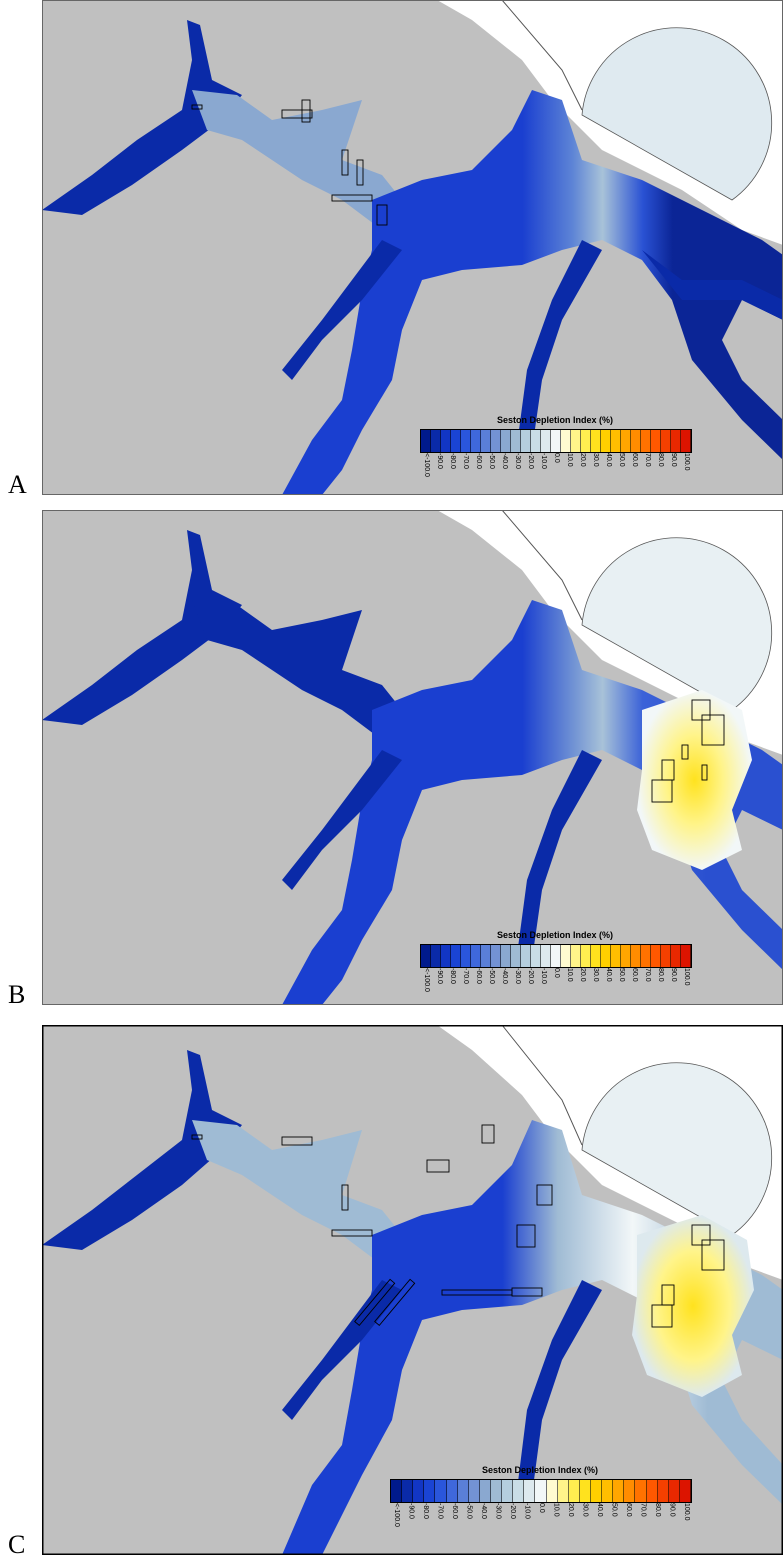 The width and height of the screenshot is (783, 1563). I want to click on panel-letter: C, so click(17, 1544).